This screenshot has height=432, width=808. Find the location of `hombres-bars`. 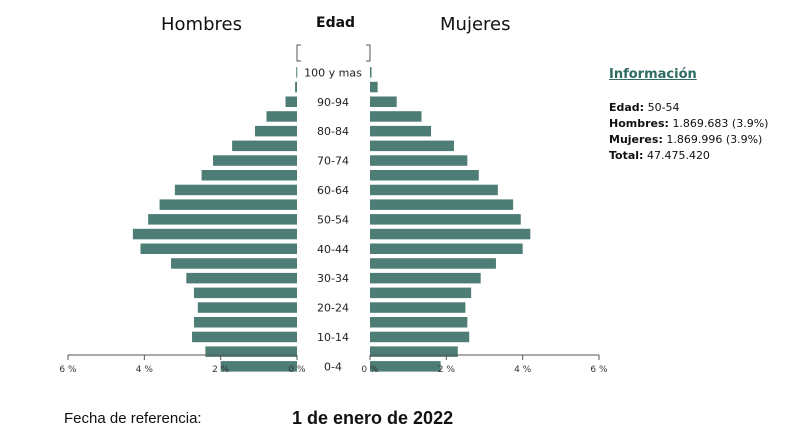

hombres-bars is located at coordinates (215, 219).